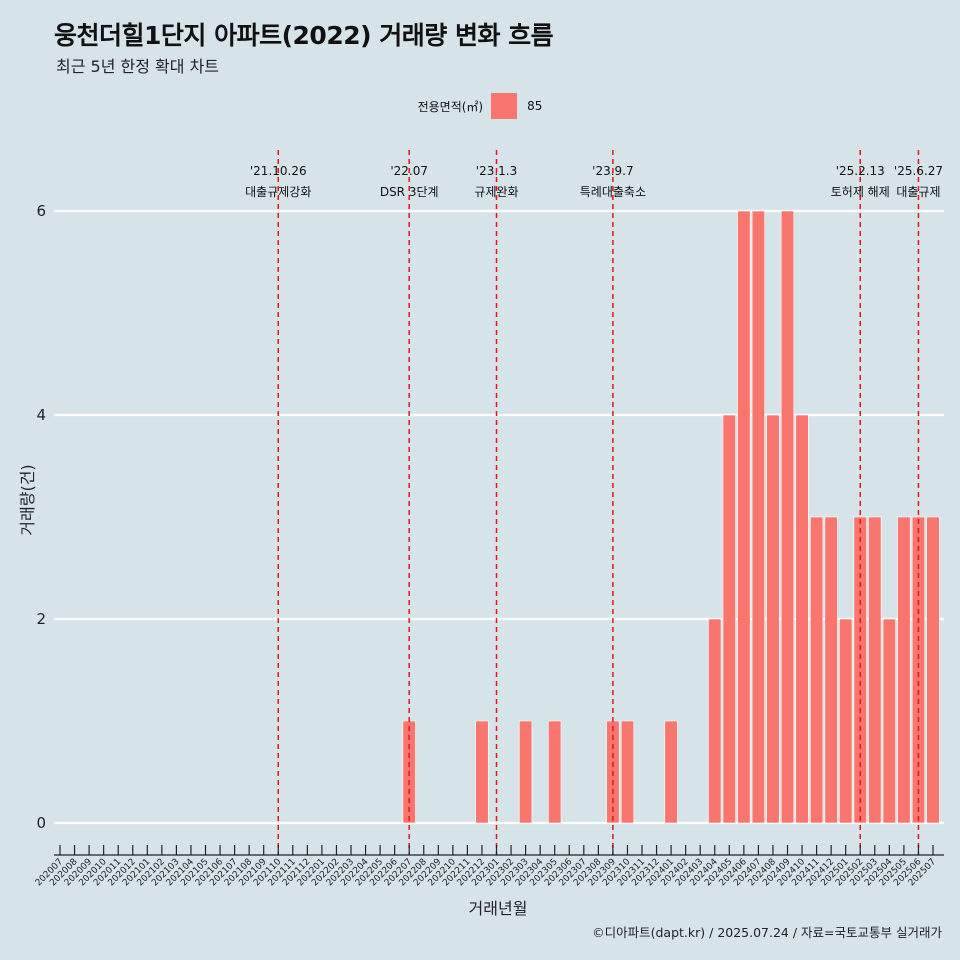 The height and width of the screenshot is (960, 960). What do you see at coordinates (535, 106) in the screenshot?
I see `legend-entry: 85` at bounding box center [535, 106].